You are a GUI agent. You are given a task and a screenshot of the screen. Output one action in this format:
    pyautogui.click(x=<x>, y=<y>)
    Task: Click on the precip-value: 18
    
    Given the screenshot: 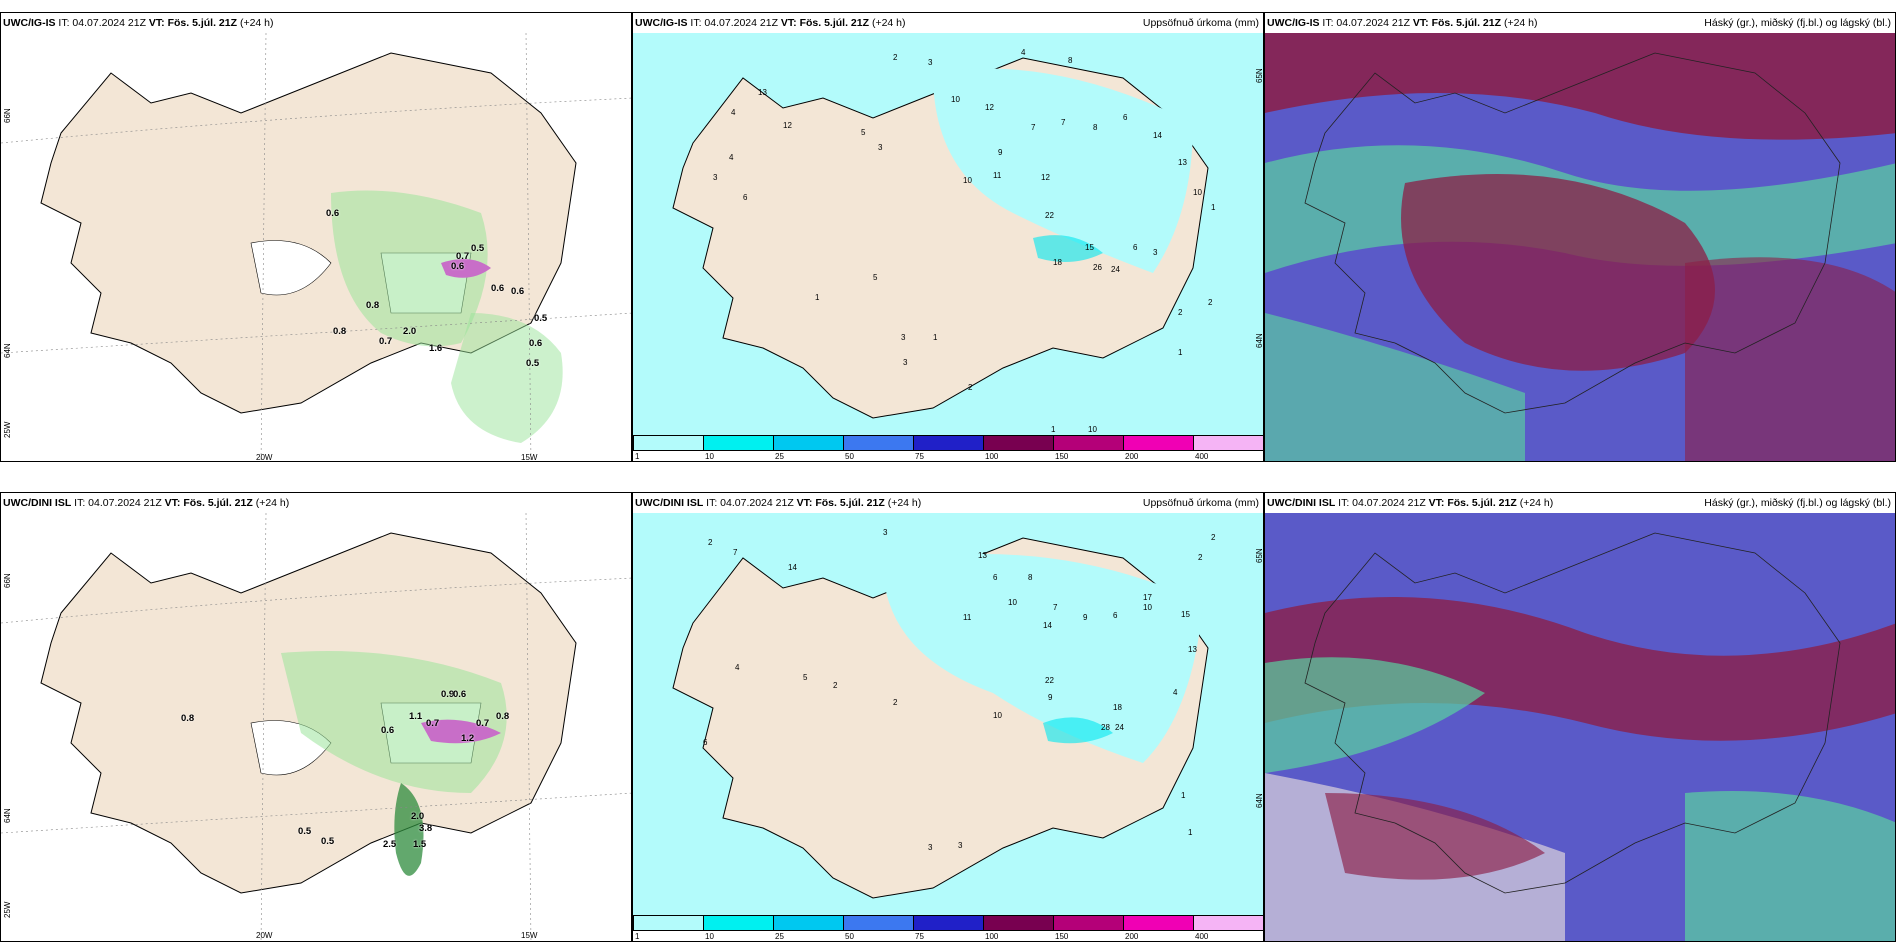 What is the action you would take?
    pyautogui.click(x=1117, y=707)
    